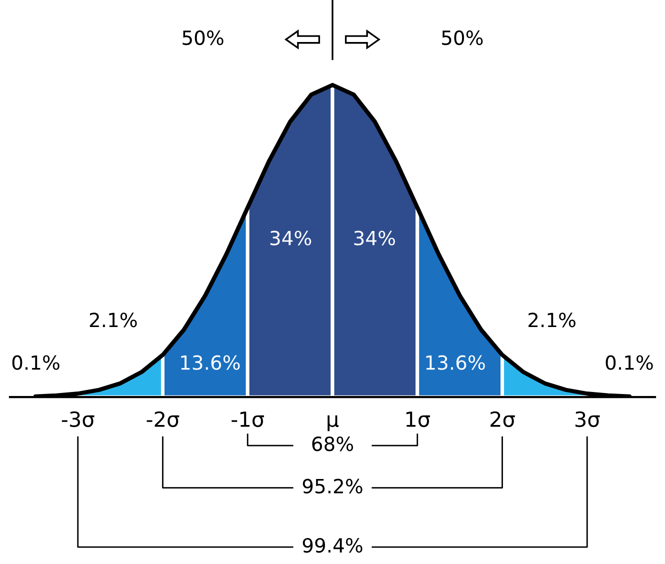 Image resolution: width=665 pixels, height=564 pixels. Describe the element at coordinates (333, 444) in the screenshot. I see `text: 68%` at that location.